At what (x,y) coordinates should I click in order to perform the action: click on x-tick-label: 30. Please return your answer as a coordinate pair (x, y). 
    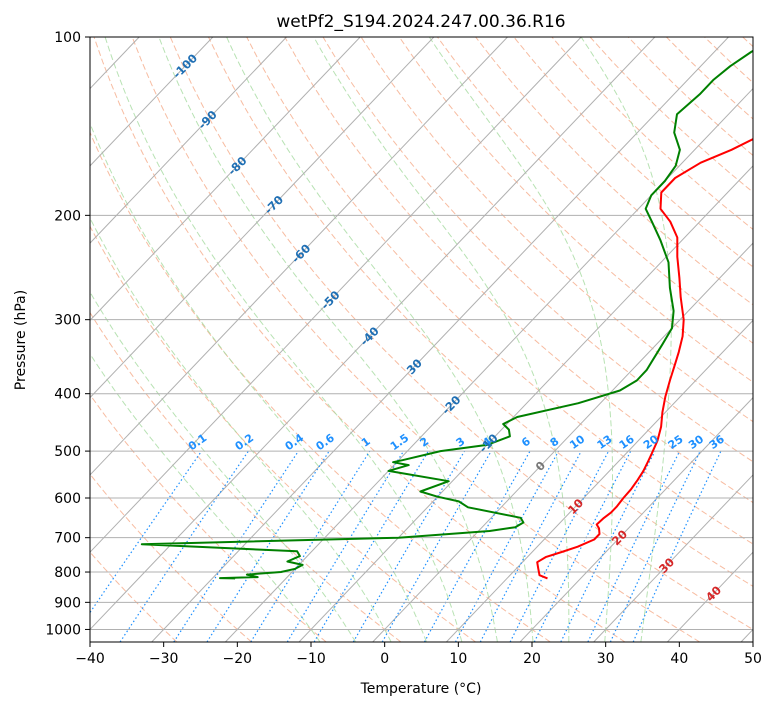
    Looking at the image, I should click on (606, 659).